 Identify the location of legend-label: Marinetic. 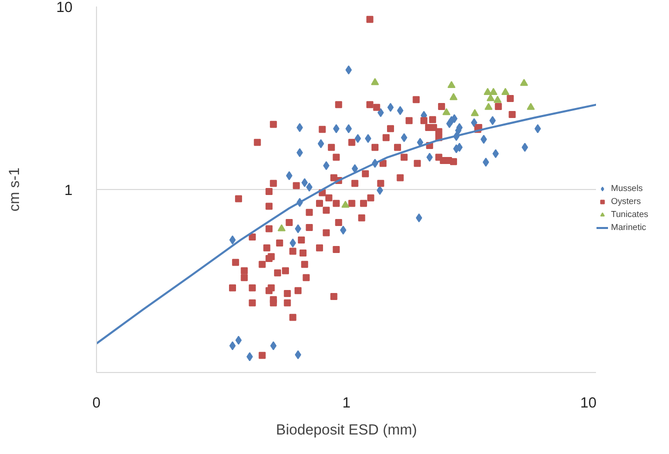
(628, 227).